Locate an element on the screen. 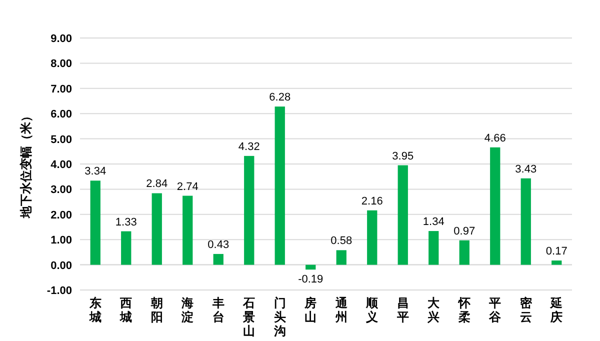 The width and height of the screenshot is (600, 341). x-tick-label: 密云 is located at coordinates (526, 310).